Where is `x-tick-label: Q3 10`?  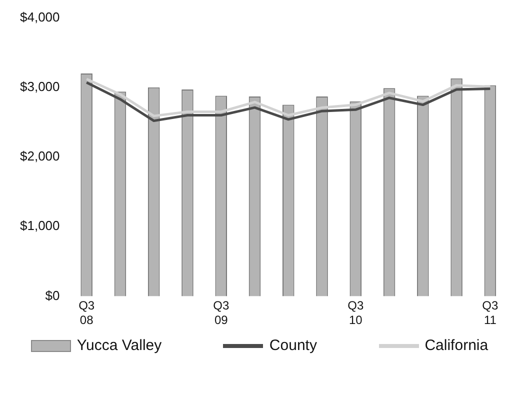 x-tick-label: Q3 10 is located at coordinates (356, 313).